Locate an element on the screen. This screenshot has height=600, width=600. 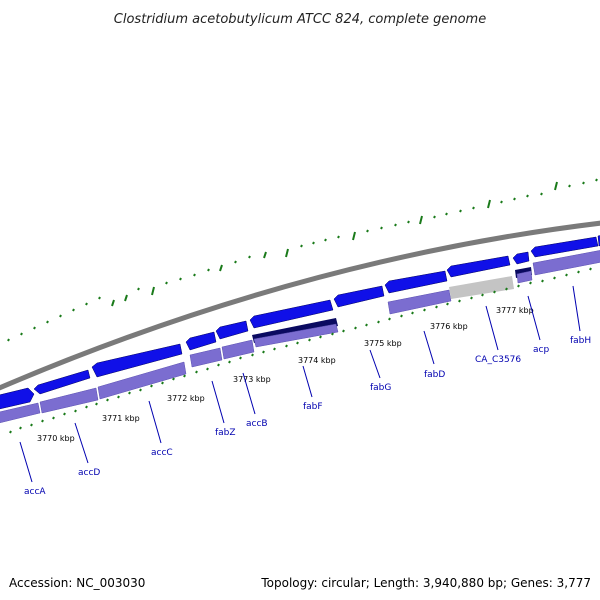
gene-accA is located at coordinates (17, 398).